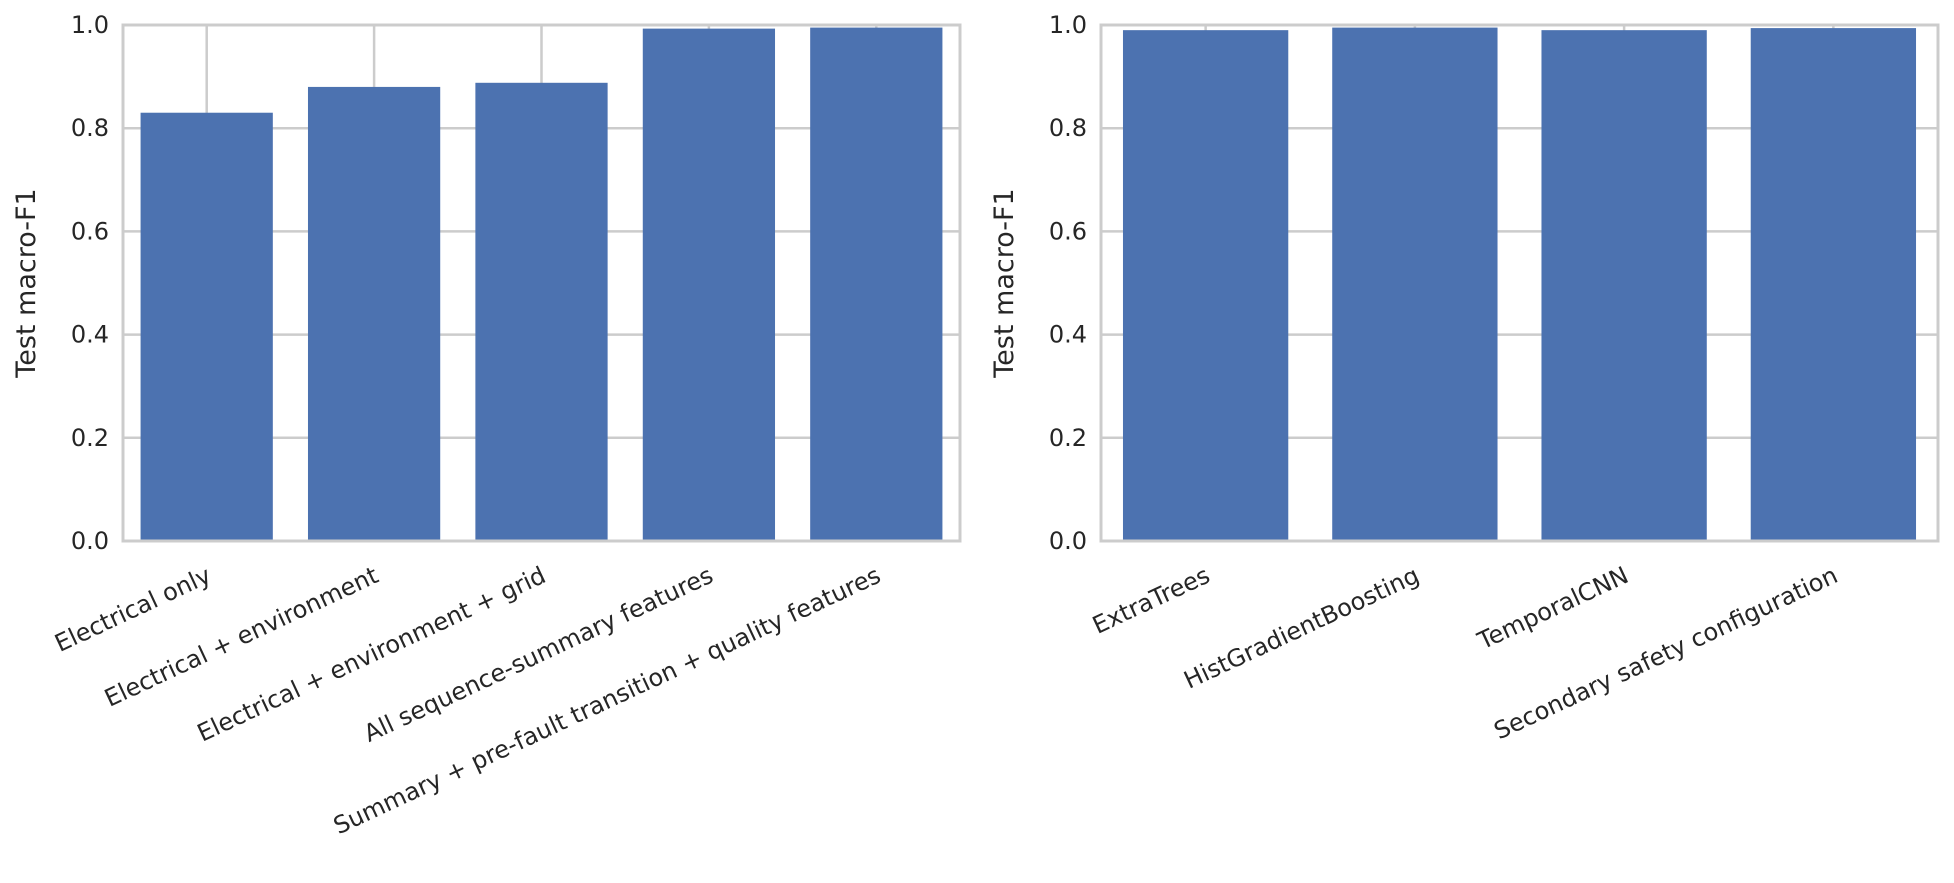 This screenshot has height=883, width=1954. Describe the element at coordinates (133, 609) in the screenshot. I see `x-tick-label: Electrical only` at that location.